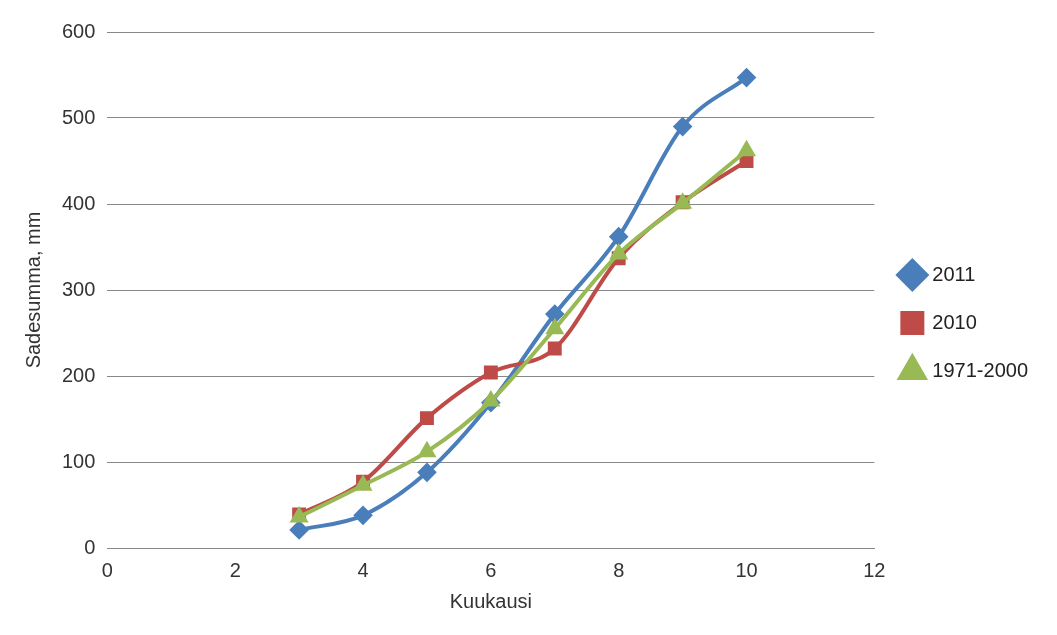 The image size is (1057, 635). I want to click on x-tick-label: 0, so click(107, 569).